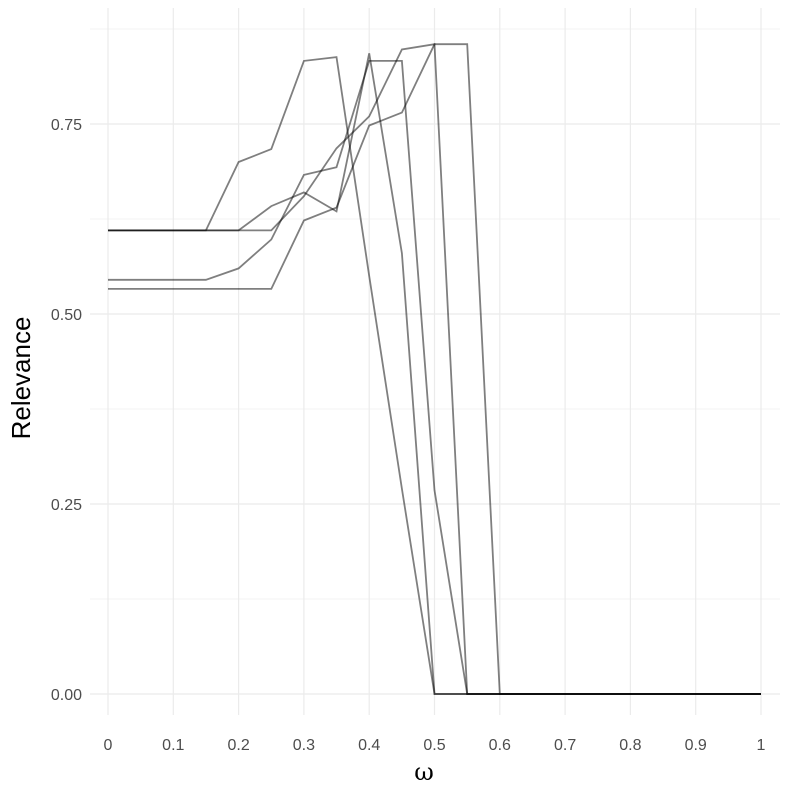 This screenshot has width=789, height=786. I want to click on x-tick-label: 0, so click(108, 745).